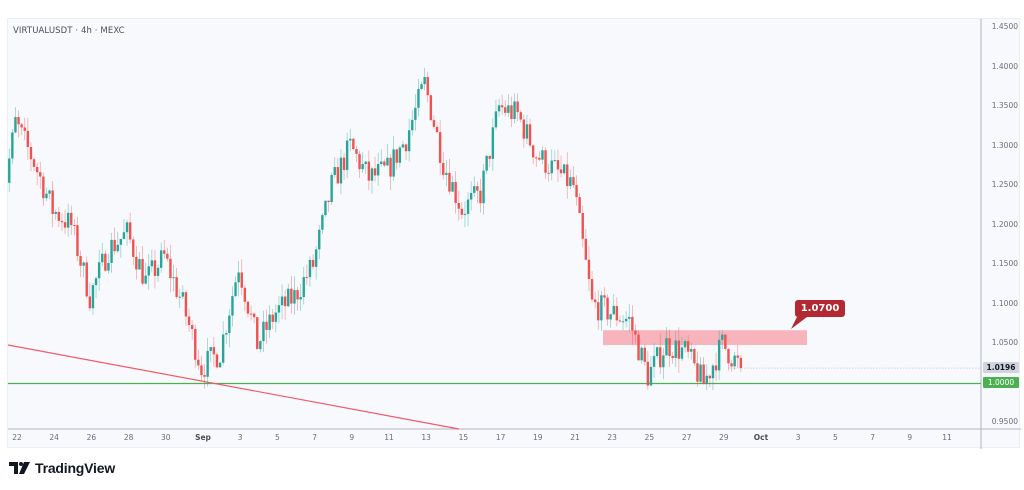 This screenshot has height=490, width=1024. Describe the element at coordinates (649, 437) in the screenshot. I see `time-tick: 25` at that location.